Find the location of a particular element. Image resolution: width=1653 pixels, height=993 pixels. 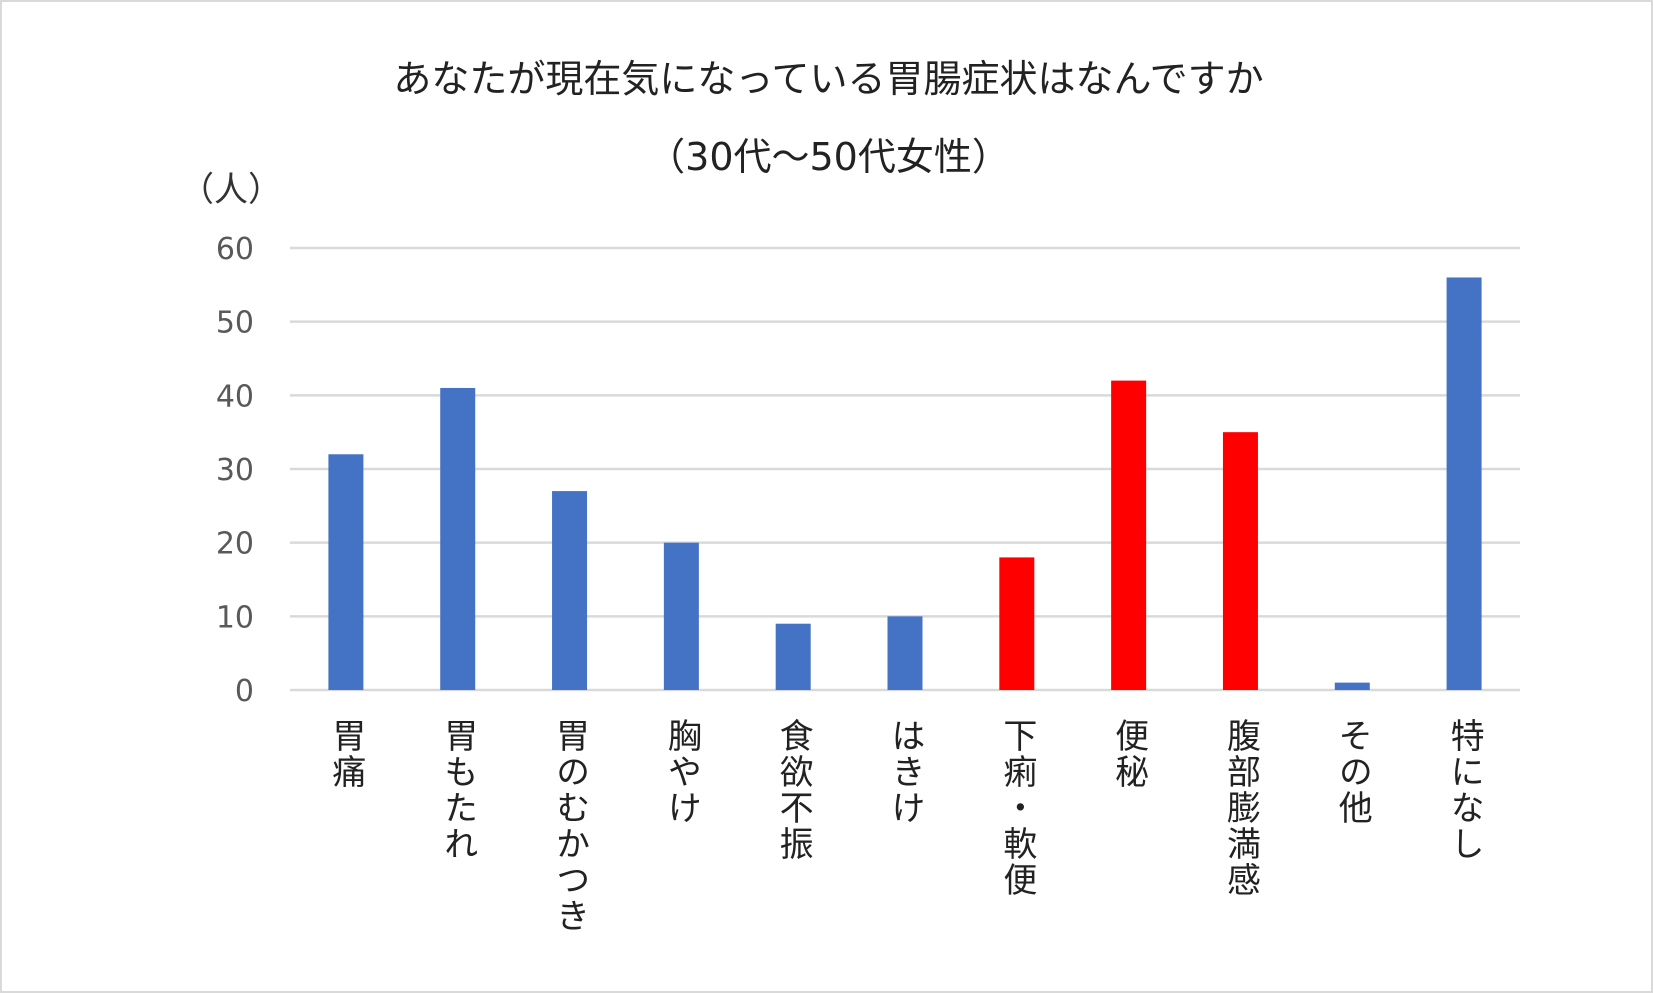

y-tick-label: 50 is located at coordinates (235, 323).